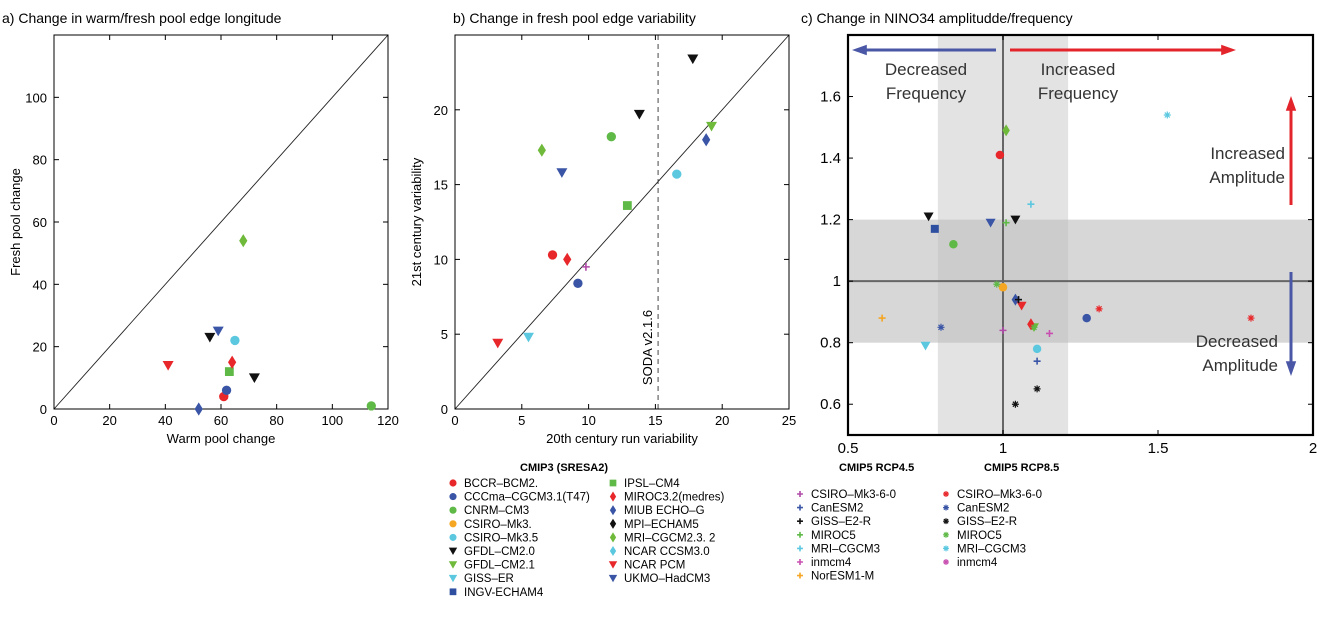  Describe the element at coordinates (1291, 103) in the screenshot. I see `increased-amplitude-arrow-head` at that location.